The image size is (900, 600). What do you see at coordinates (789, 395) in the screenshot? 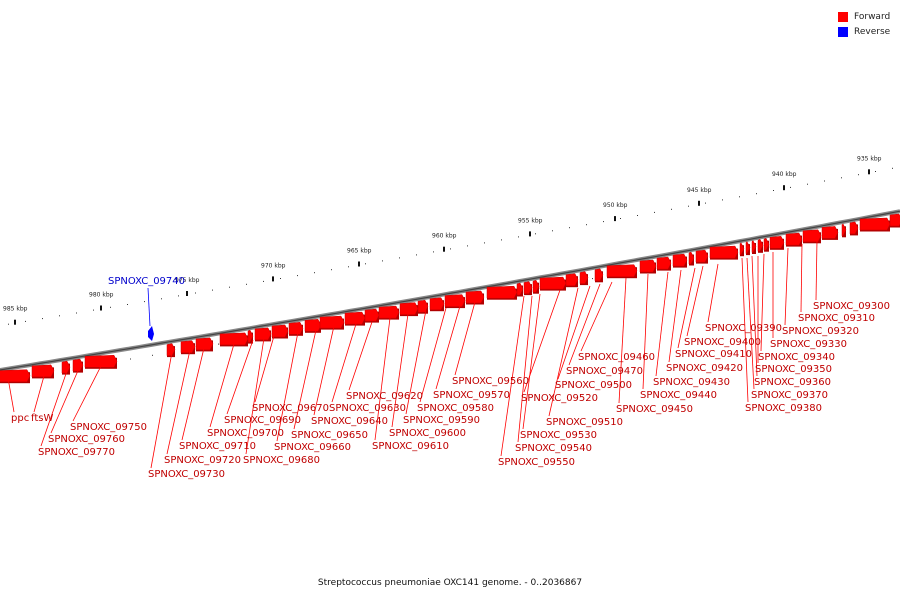
I see `forward-gene-label: SPNOXC_09370` at bounding box center [789, 395].